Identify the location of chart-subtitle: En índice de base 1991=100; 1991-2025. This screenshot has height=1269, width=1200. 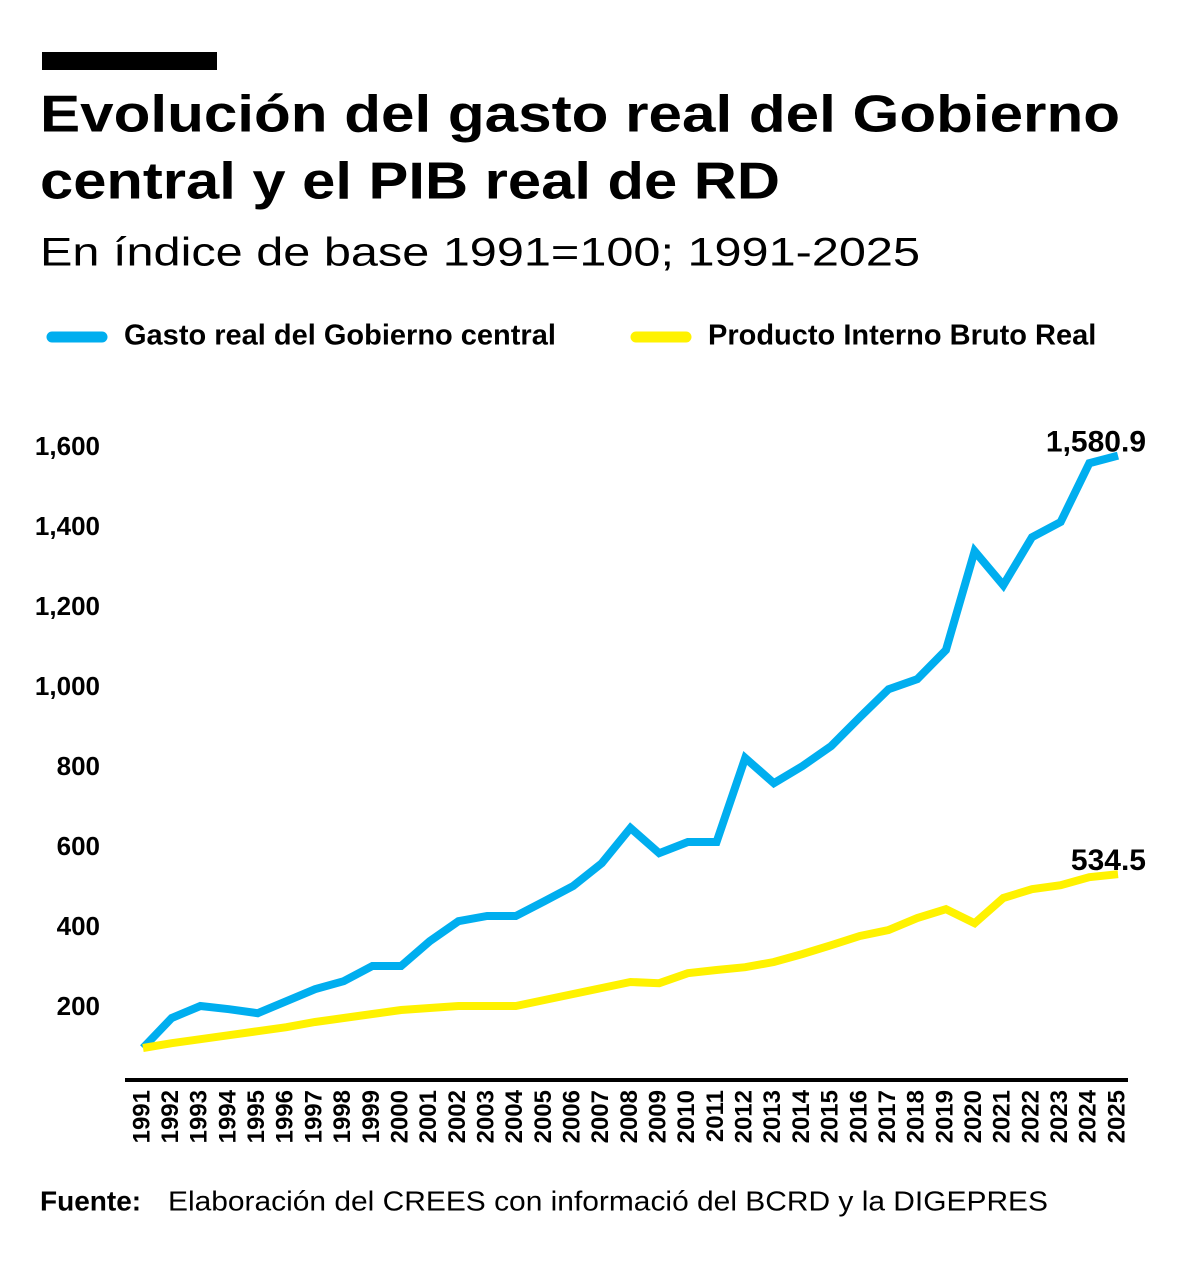
(480, 253).